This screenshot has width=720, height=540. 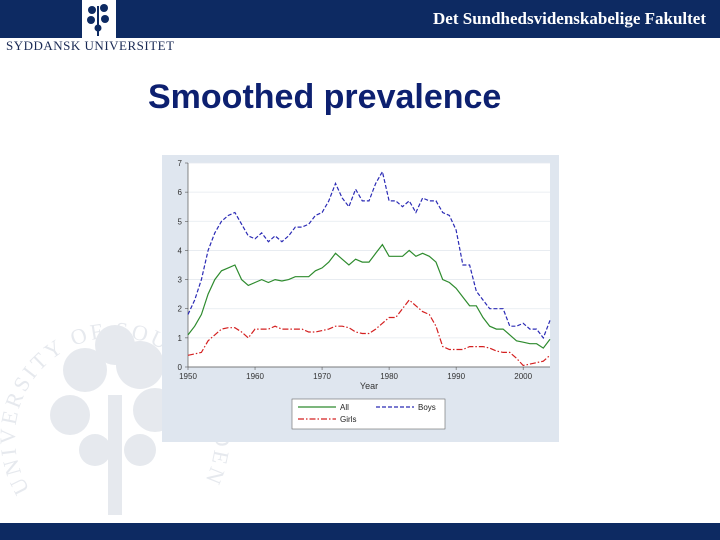 I want to click on faculty-name: Det Sundhedsvidenskabelige Fakultet, so click(x=569, y=18).